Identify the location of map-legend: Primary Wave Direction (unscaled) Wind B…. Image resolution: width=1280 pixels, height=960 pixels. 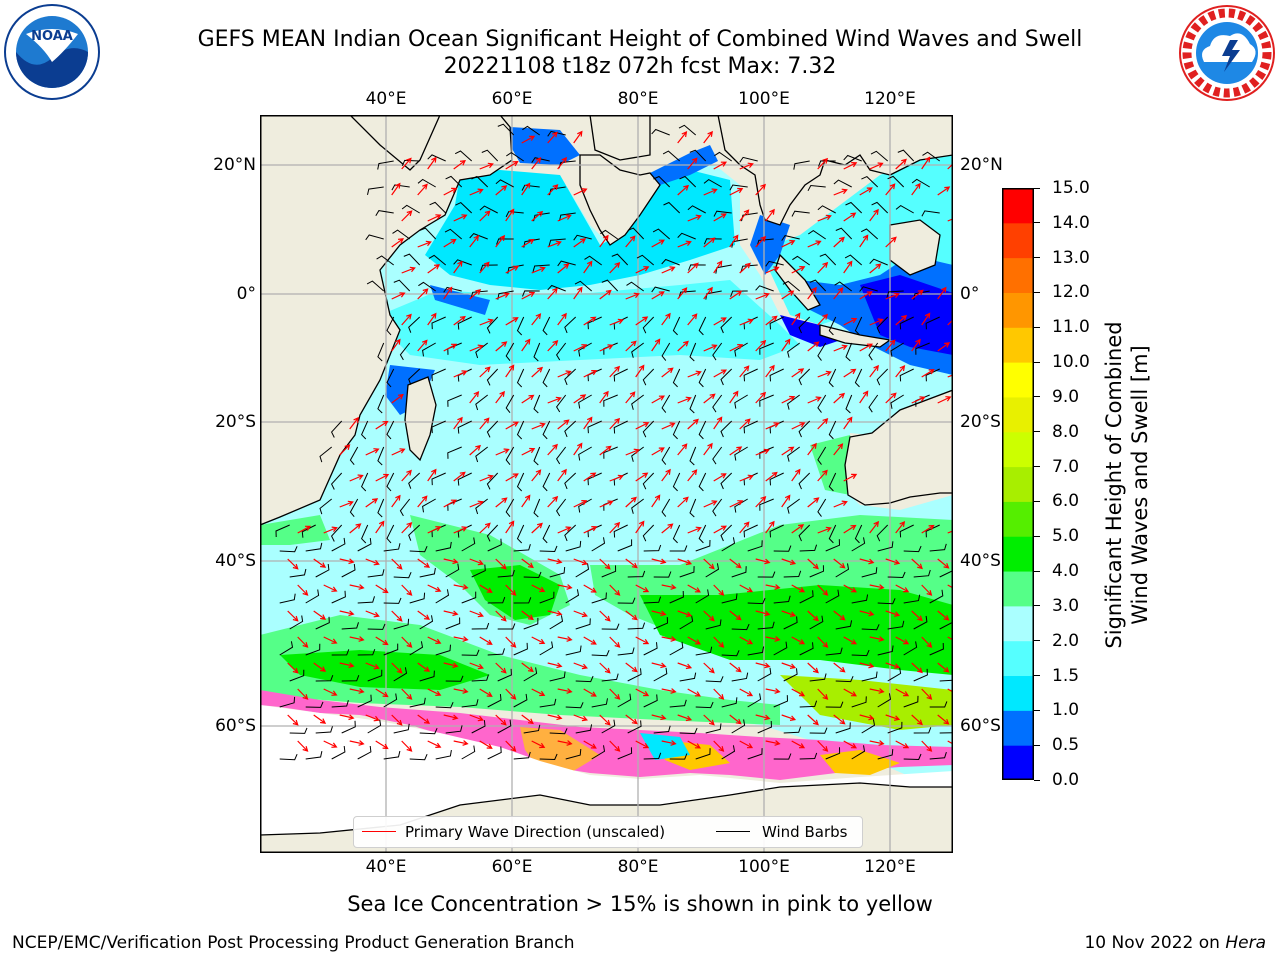
(608, 832).